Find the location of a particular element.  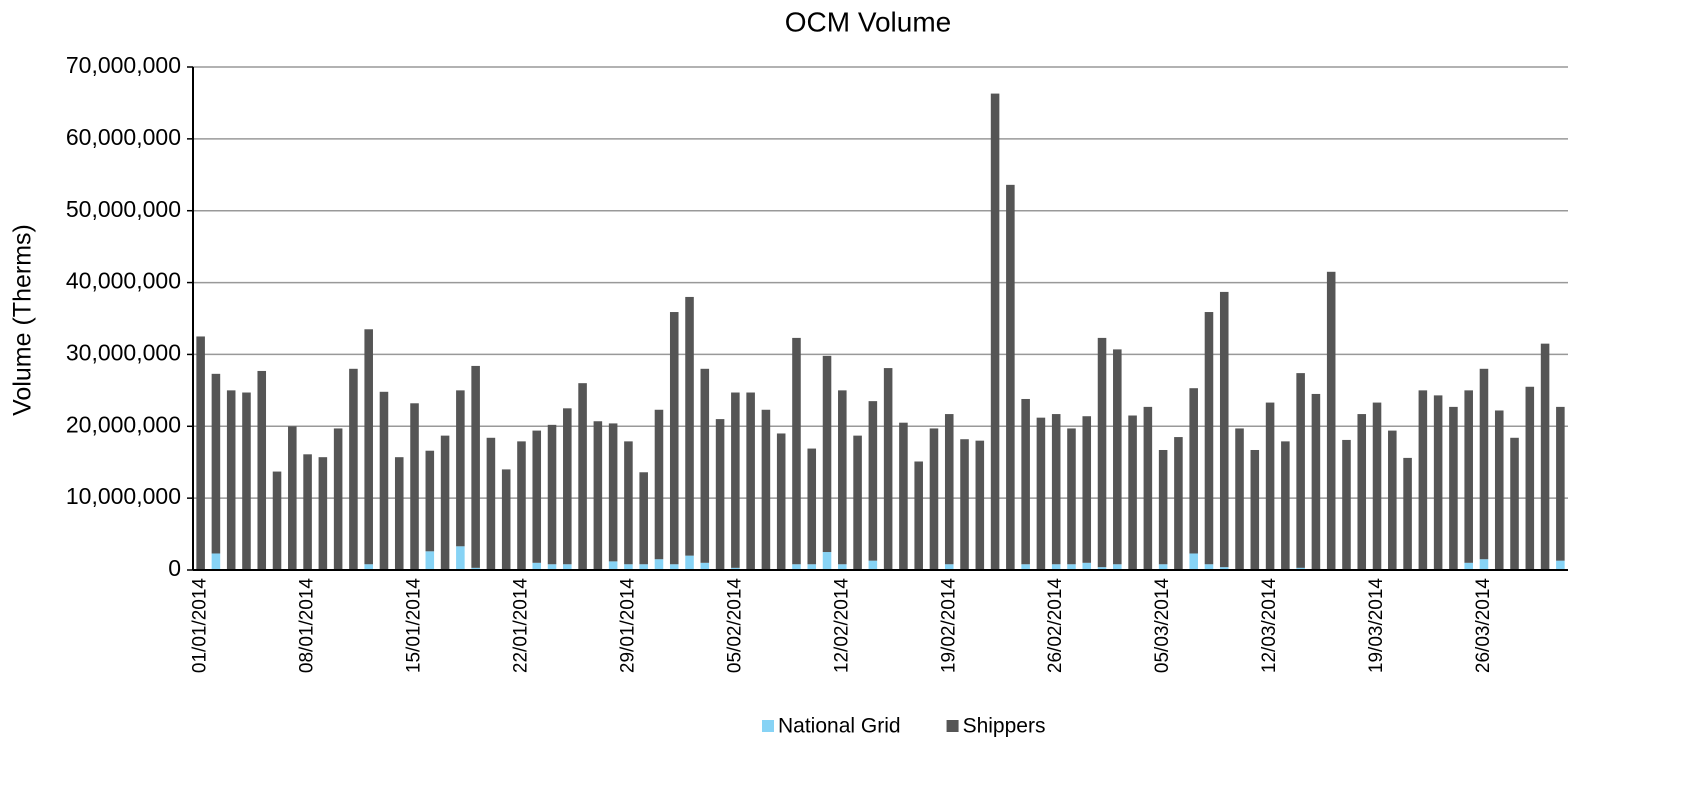

legend-label: Shippers is located at coordinates (1004, 726).